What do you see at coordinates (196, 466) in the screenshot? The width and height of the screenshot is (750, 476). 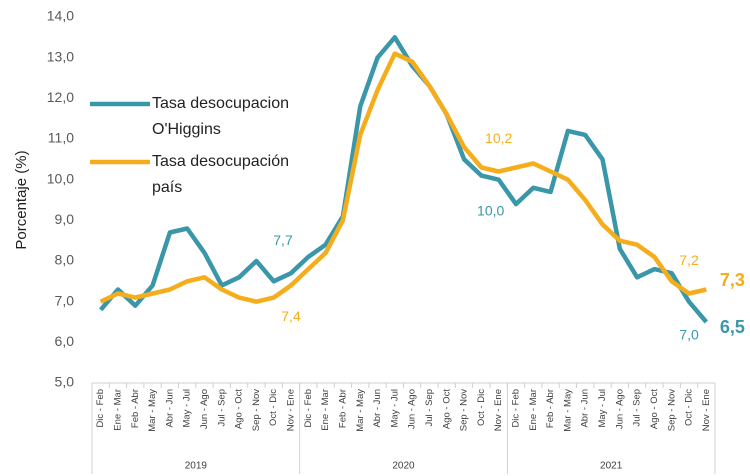 I see `group-label: 2019` at bounding box center [196, 466].